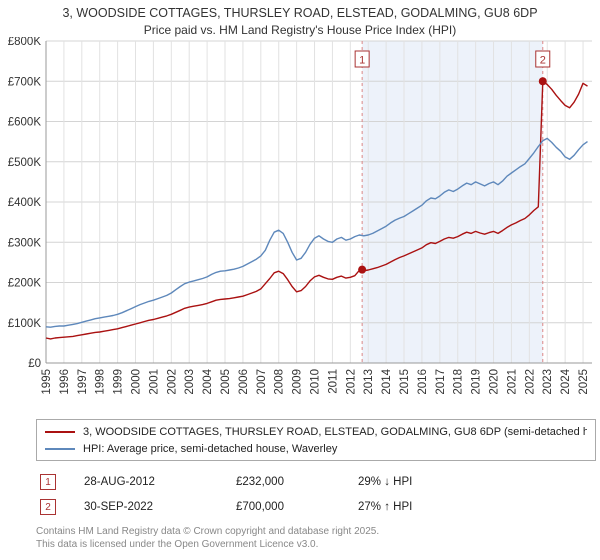 This screenshot has height=560, width=600. I want to click on svg-text: 1997, so click(83, 382).